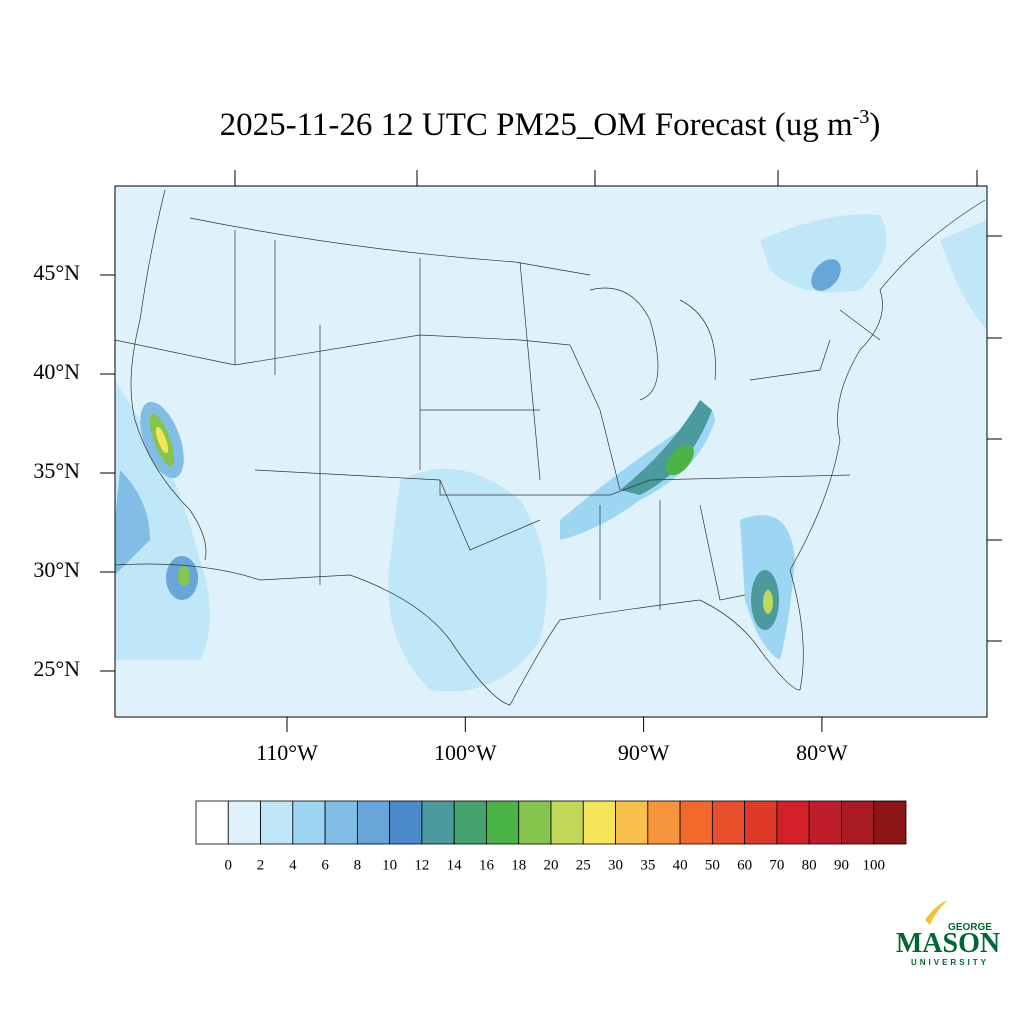  I want to click on colorbar-label: 25, so click(583, 865).